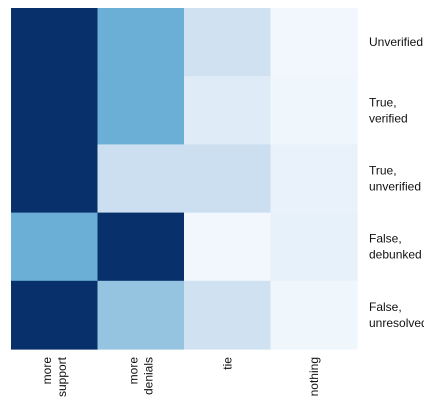  Describe the element at coordinates (228, 315) in the screenshot. I see `heatmap-cell-r4-c2` at that location.